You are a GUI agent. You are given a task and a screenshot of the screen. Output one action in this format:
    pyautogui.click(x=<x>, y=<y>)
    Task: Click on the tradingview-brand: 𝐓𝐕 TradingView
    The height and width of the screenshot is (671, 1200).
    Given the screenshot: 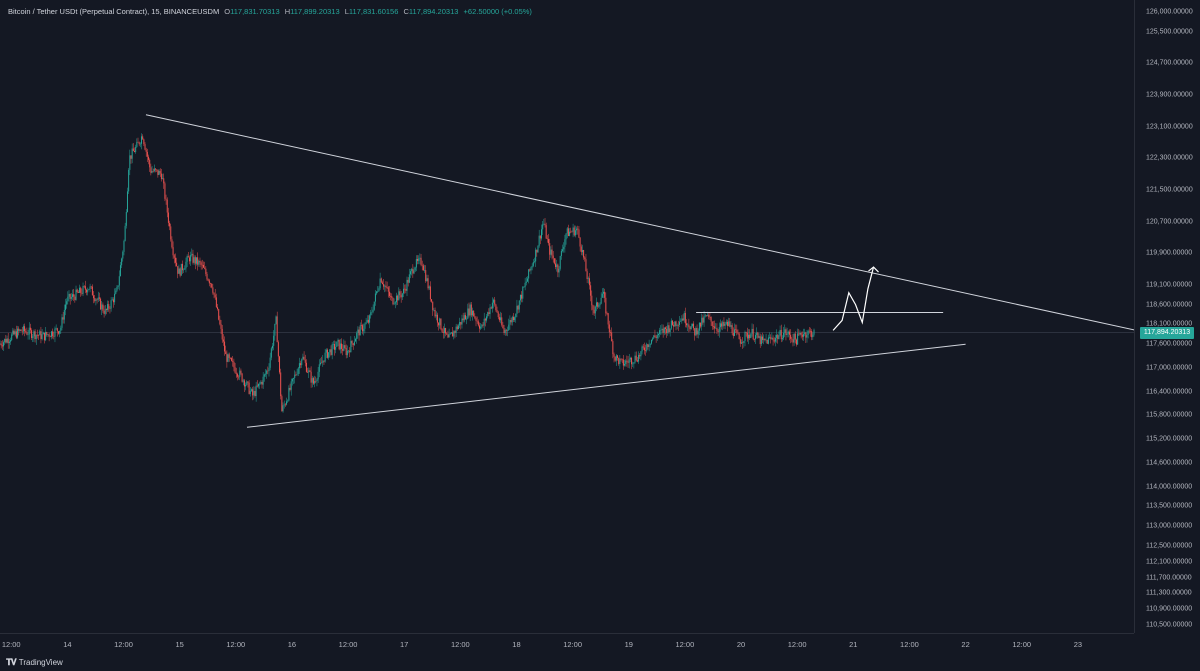 What is the action you would take?
    pyautogui.click(x=34, y=662)
    